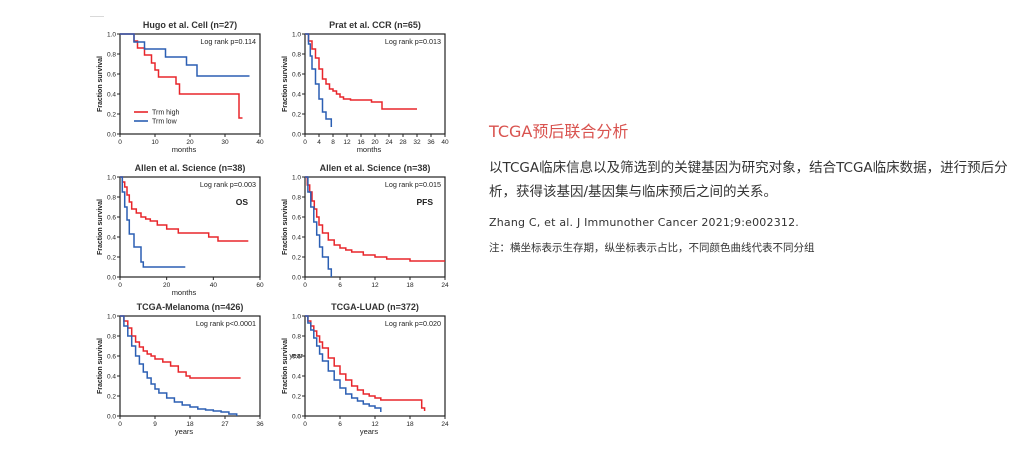 Image resolution: width=1031 pixels, height=462 pixels. Describe the element at coordinates (225, 142) in the screenshot. I see `x-tick-label: 30` at that location.